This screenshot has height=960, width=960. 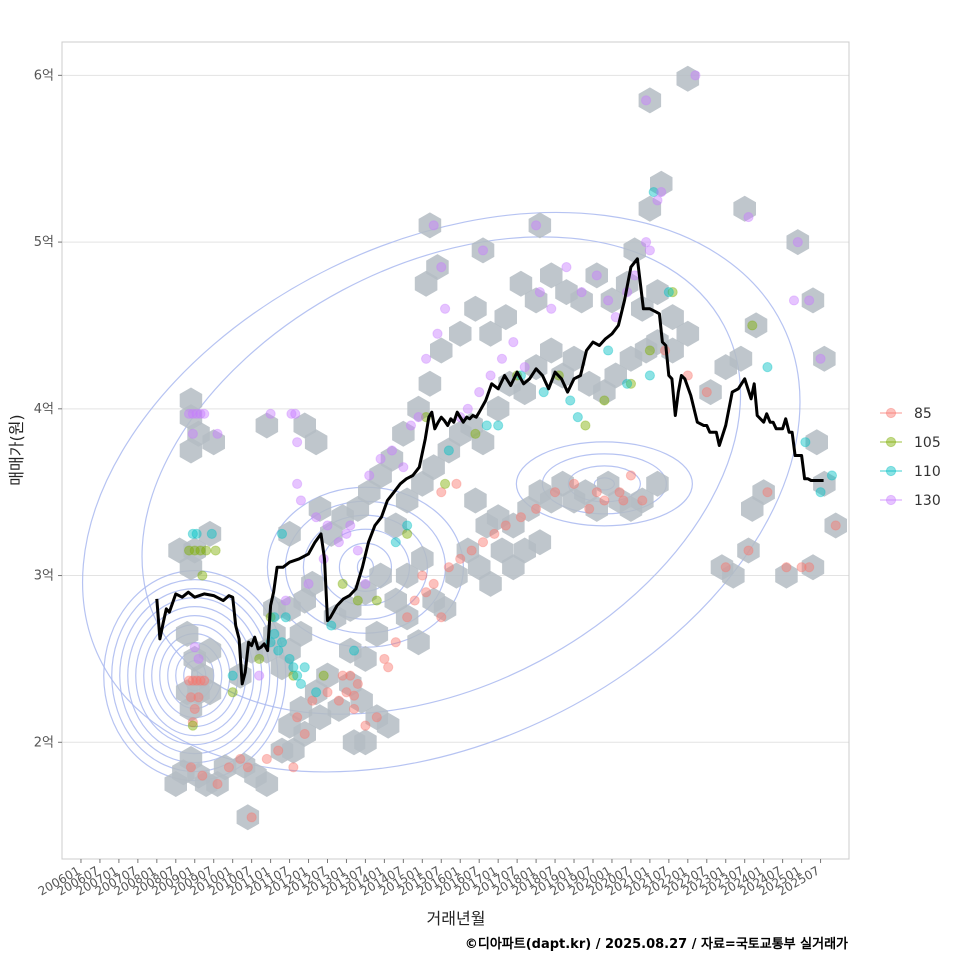 I want to click on y-tick-label: 2억, so click(x=44, y=742).